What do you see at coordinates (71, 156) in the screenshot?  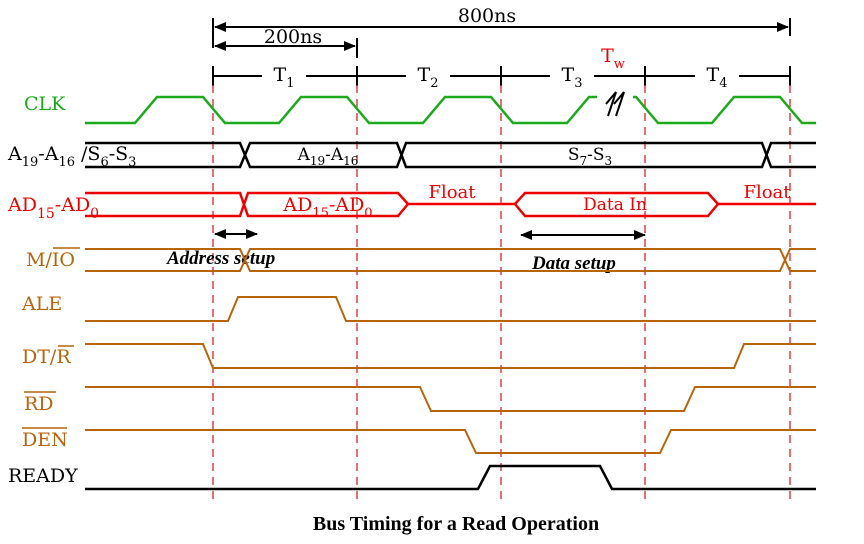 I see `label-address: A19-A16 /S6-S3` at bounding box center [71, 156].